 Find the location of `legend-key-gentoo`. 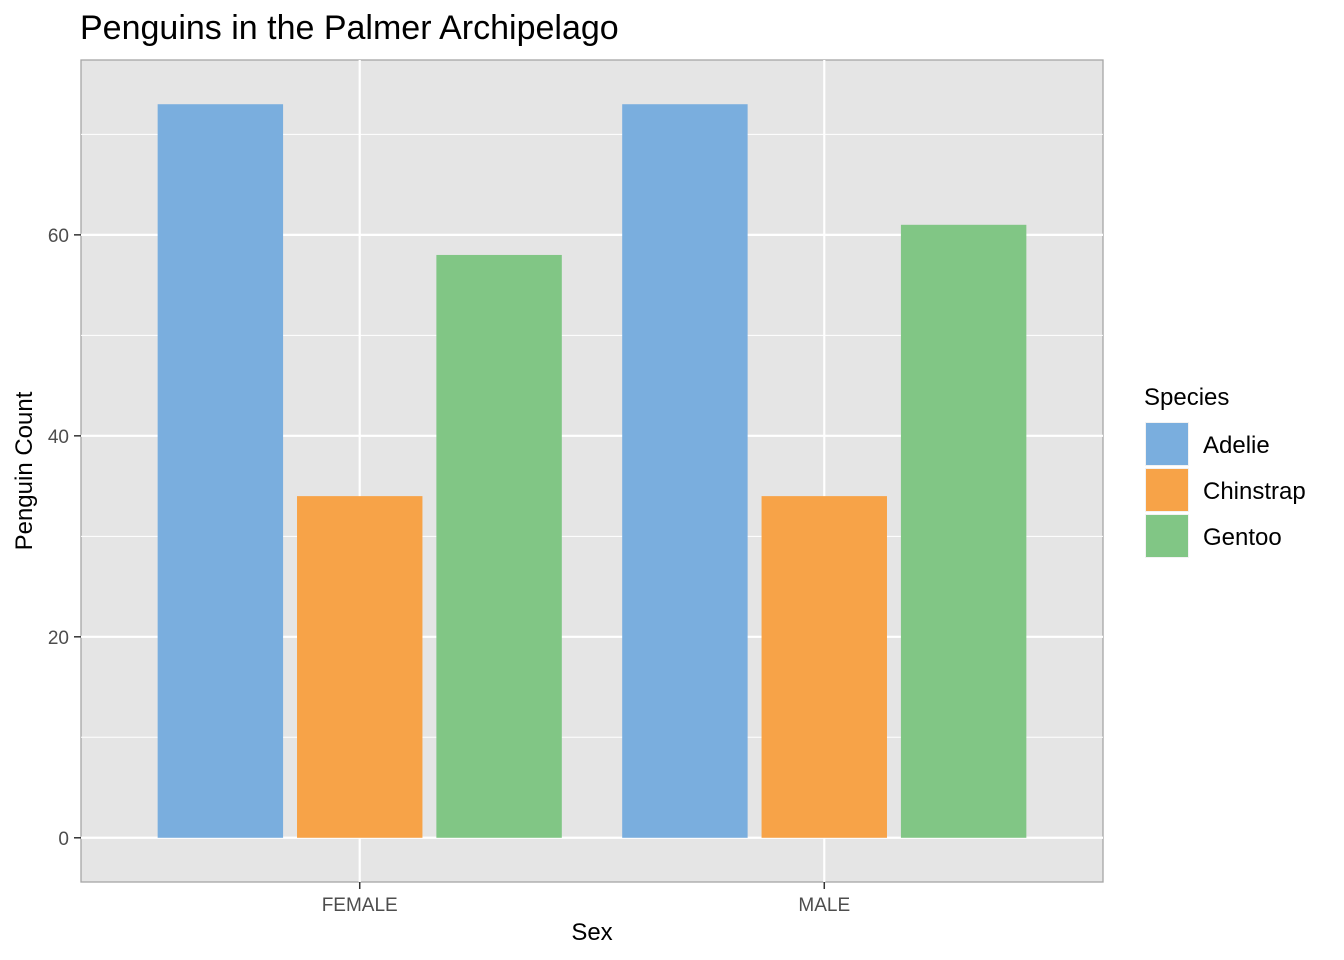

legend-key-gentoo is located at coordinates (1167, 536).